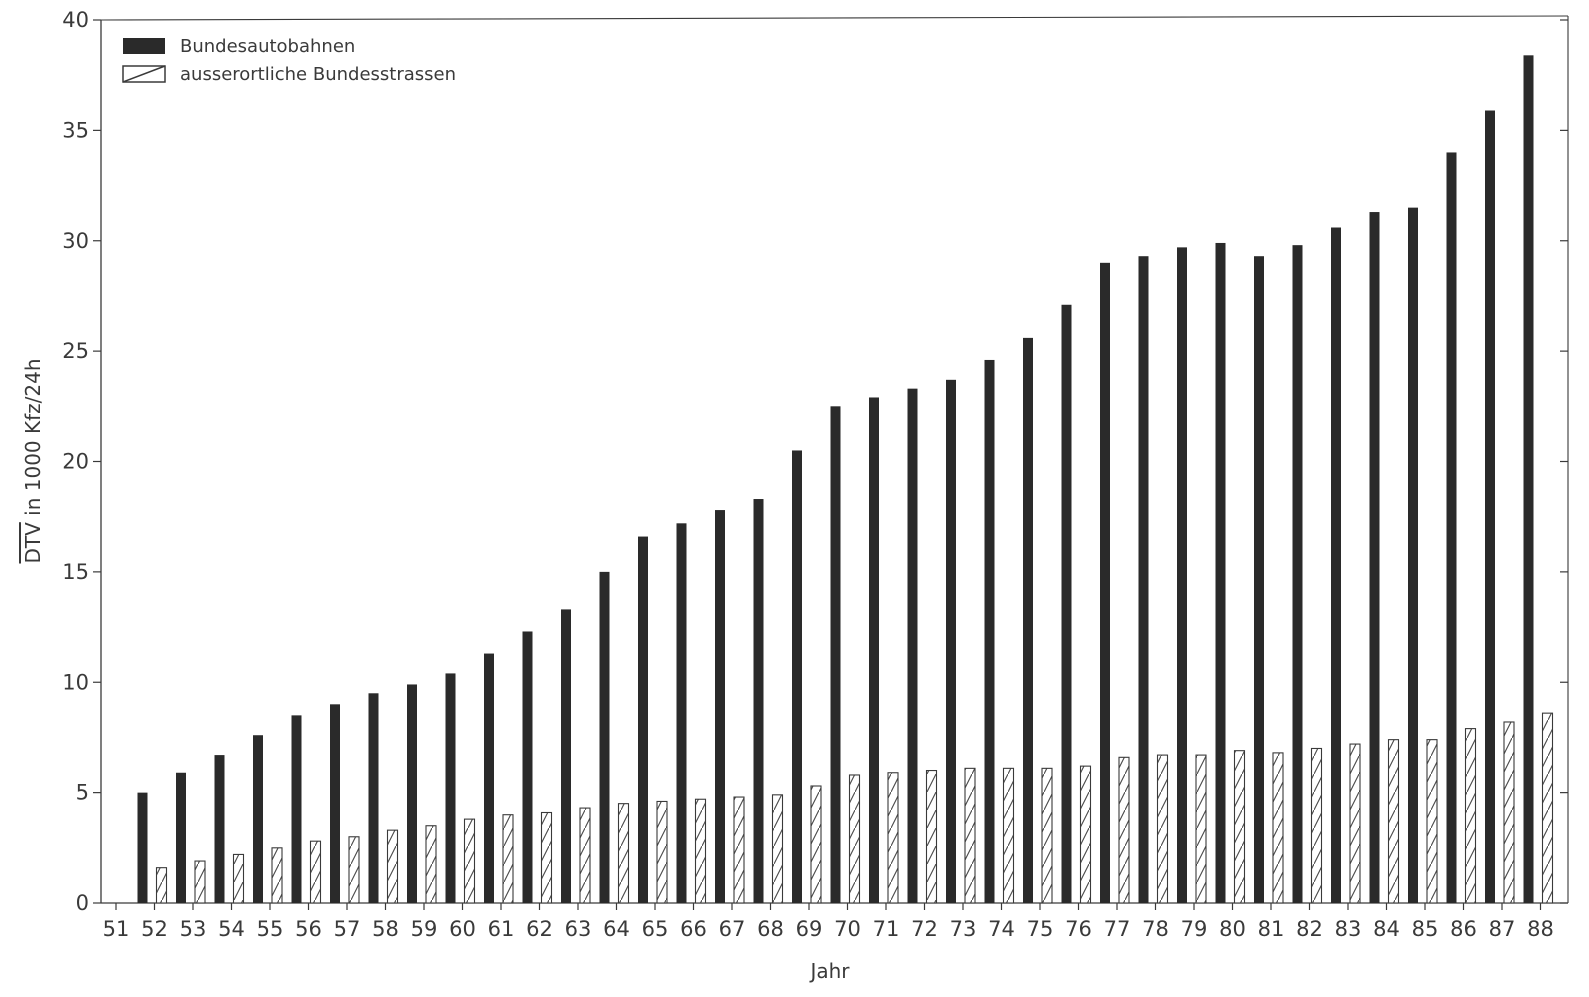 The image size is (1589, 997). What do you see at coordinates (1348, 929) in the screenshot?
I see `x-tick-label: 83` at bounding box center [1348, 929].